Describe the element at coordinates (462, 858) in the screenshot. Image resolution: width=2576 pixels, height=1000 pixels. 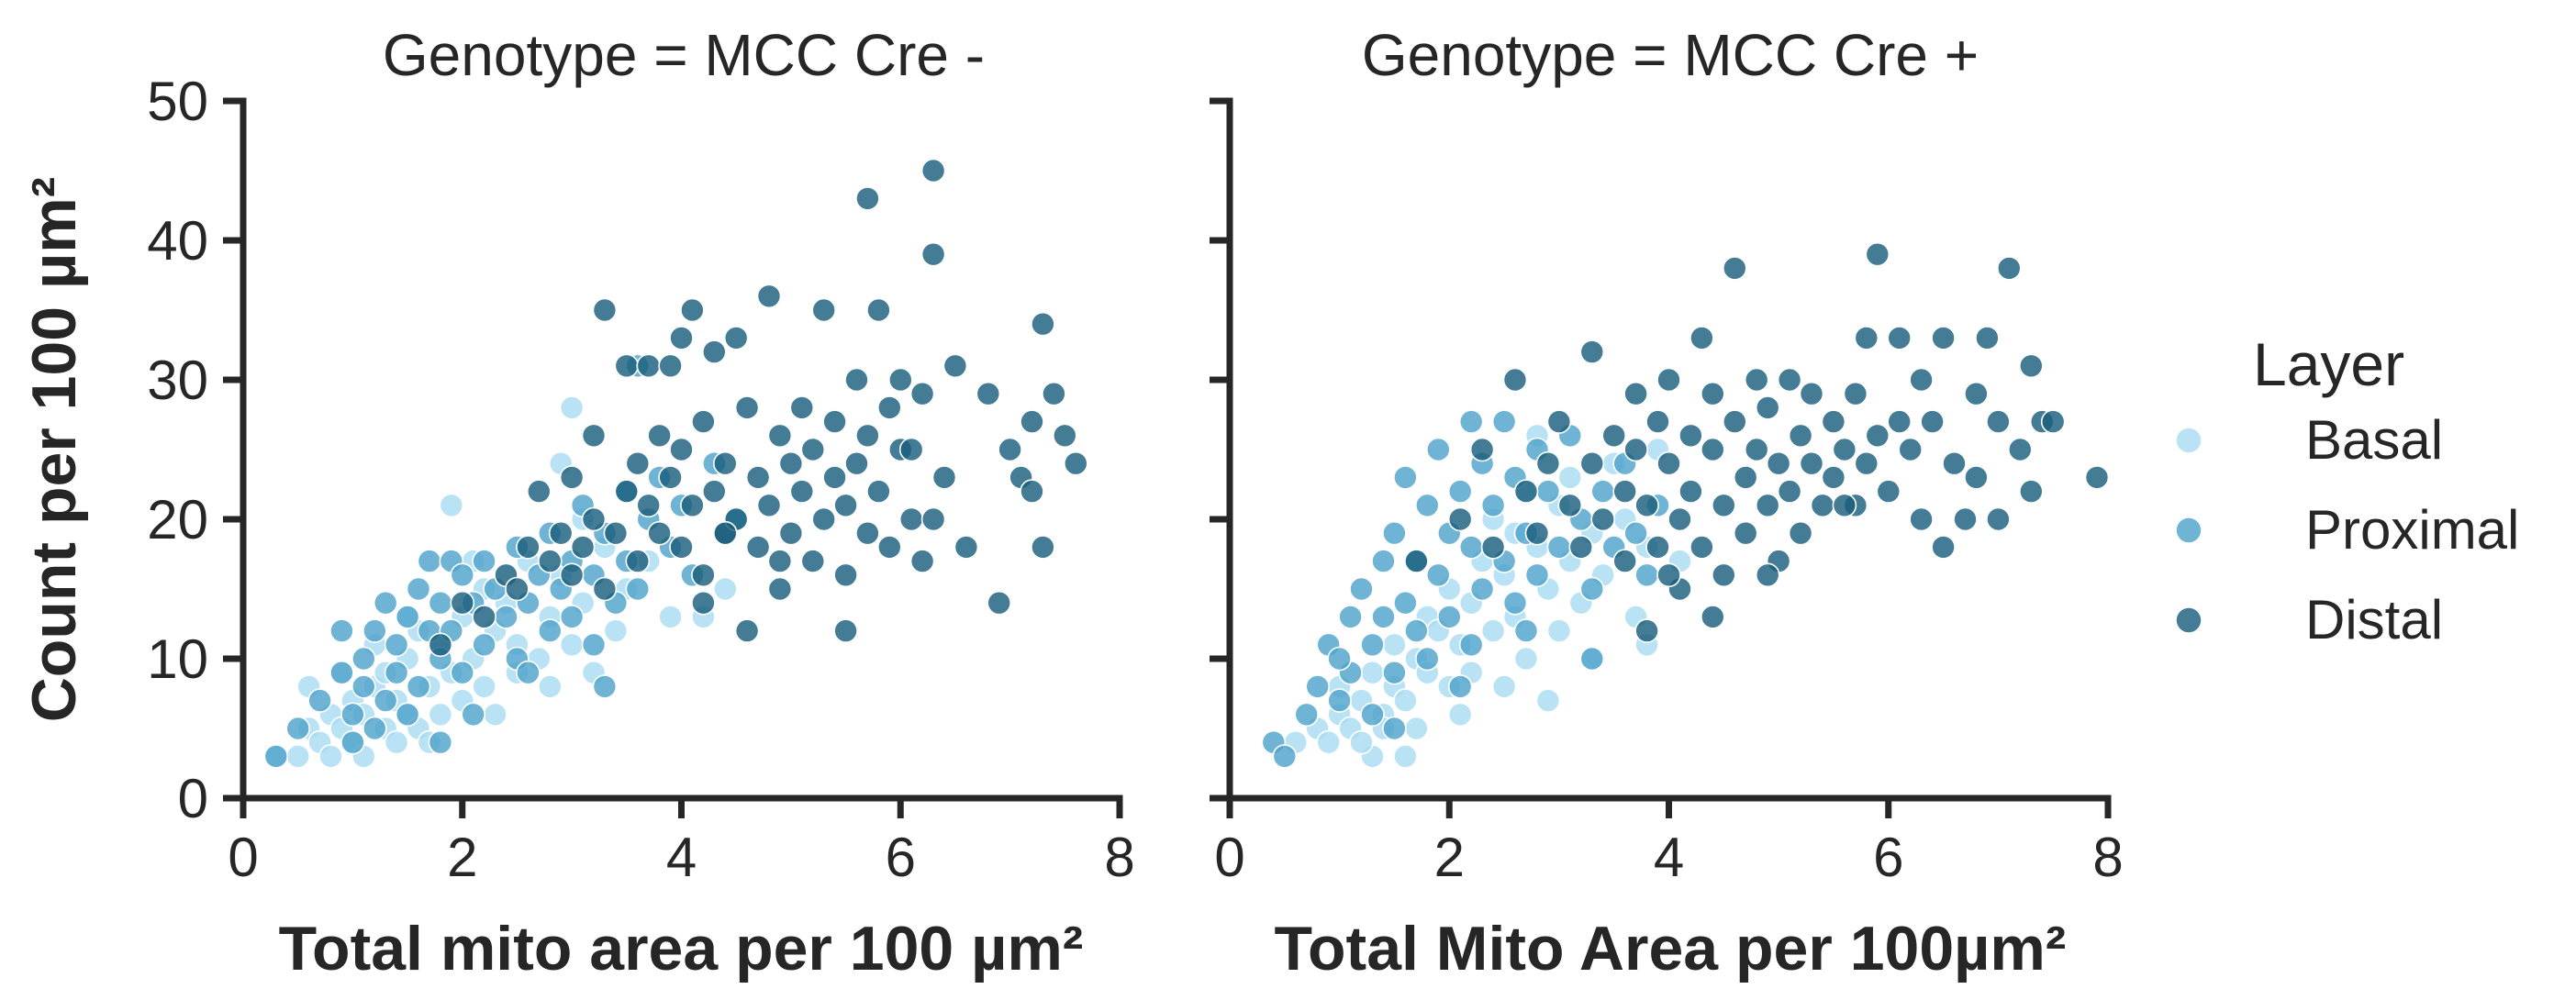
I see `x-tick-label: 2` at that location.